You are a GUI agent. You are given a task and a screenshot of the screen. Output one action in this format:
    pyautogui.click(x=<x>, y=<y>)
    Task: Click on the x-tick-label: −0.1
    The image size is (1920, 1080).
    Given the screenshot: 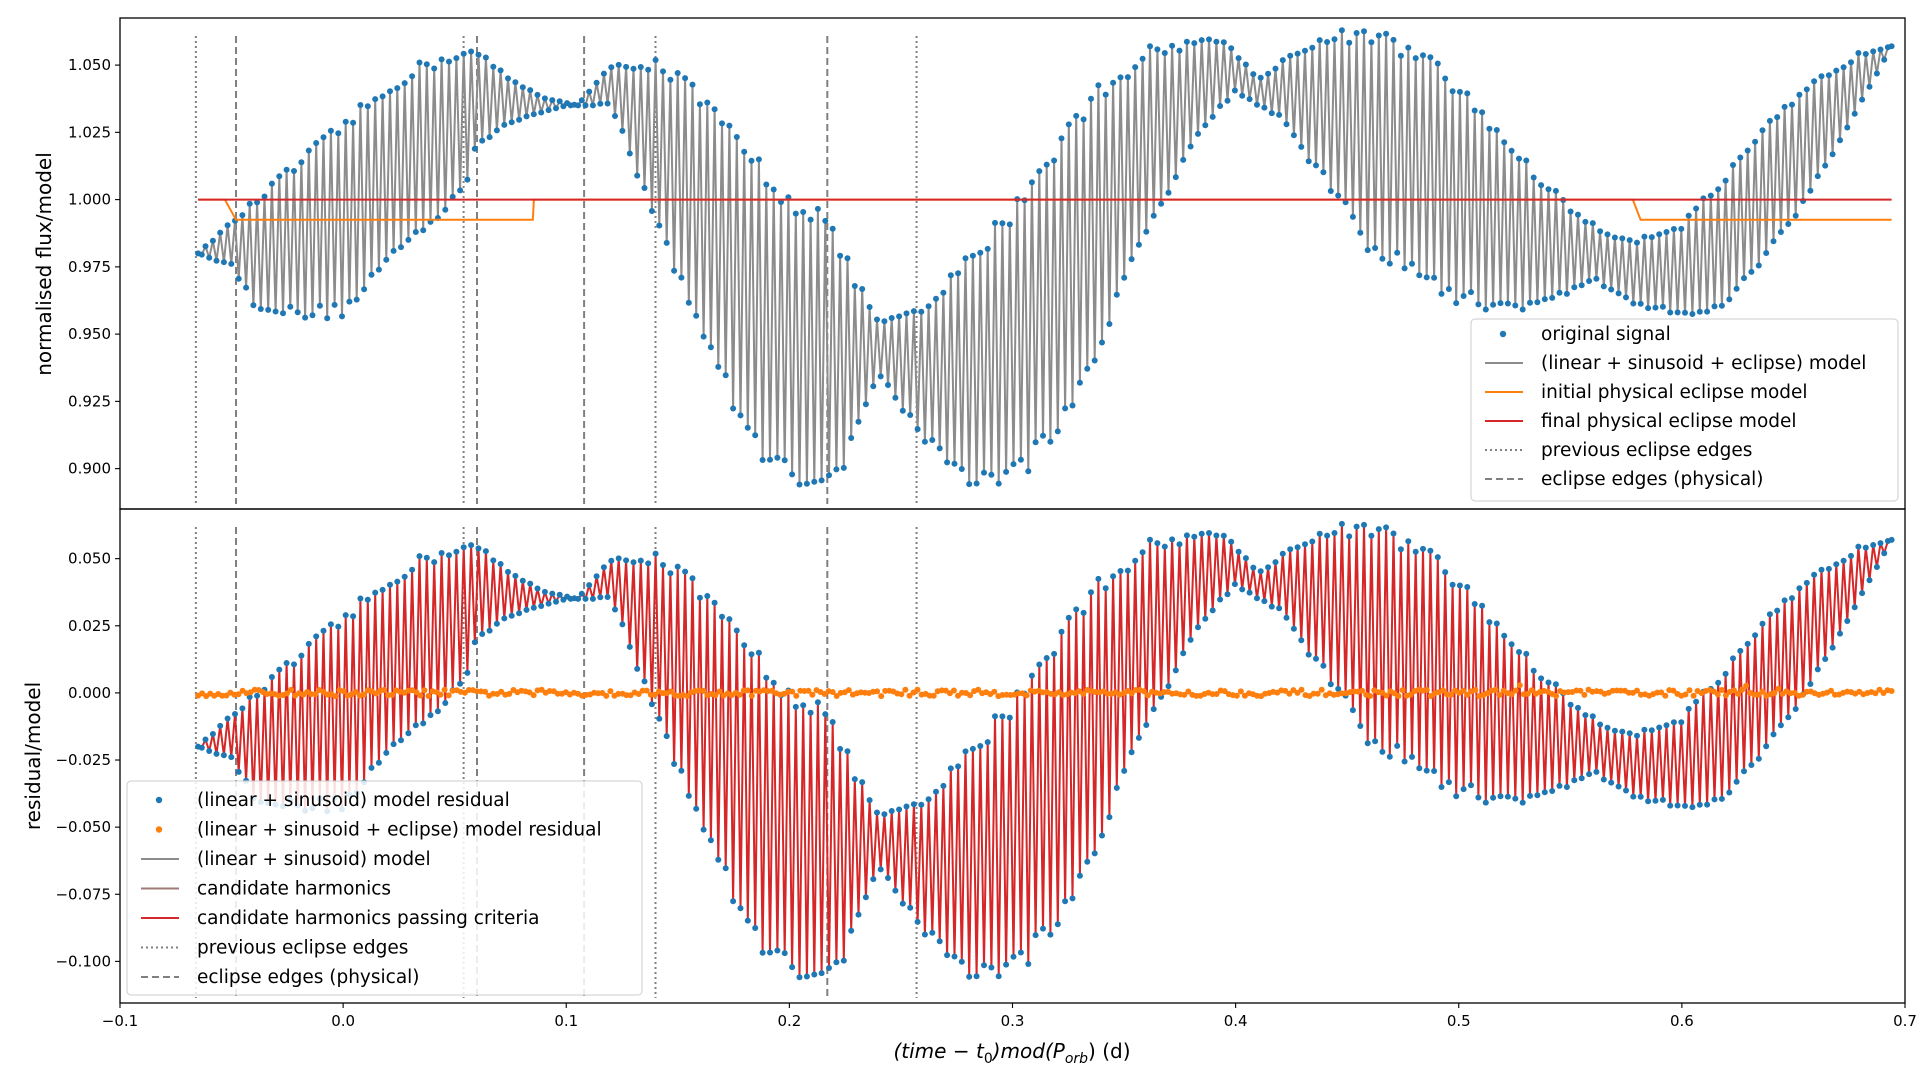 What is the action you would take?
    pyautogui.click(x=120, y=1021)
    